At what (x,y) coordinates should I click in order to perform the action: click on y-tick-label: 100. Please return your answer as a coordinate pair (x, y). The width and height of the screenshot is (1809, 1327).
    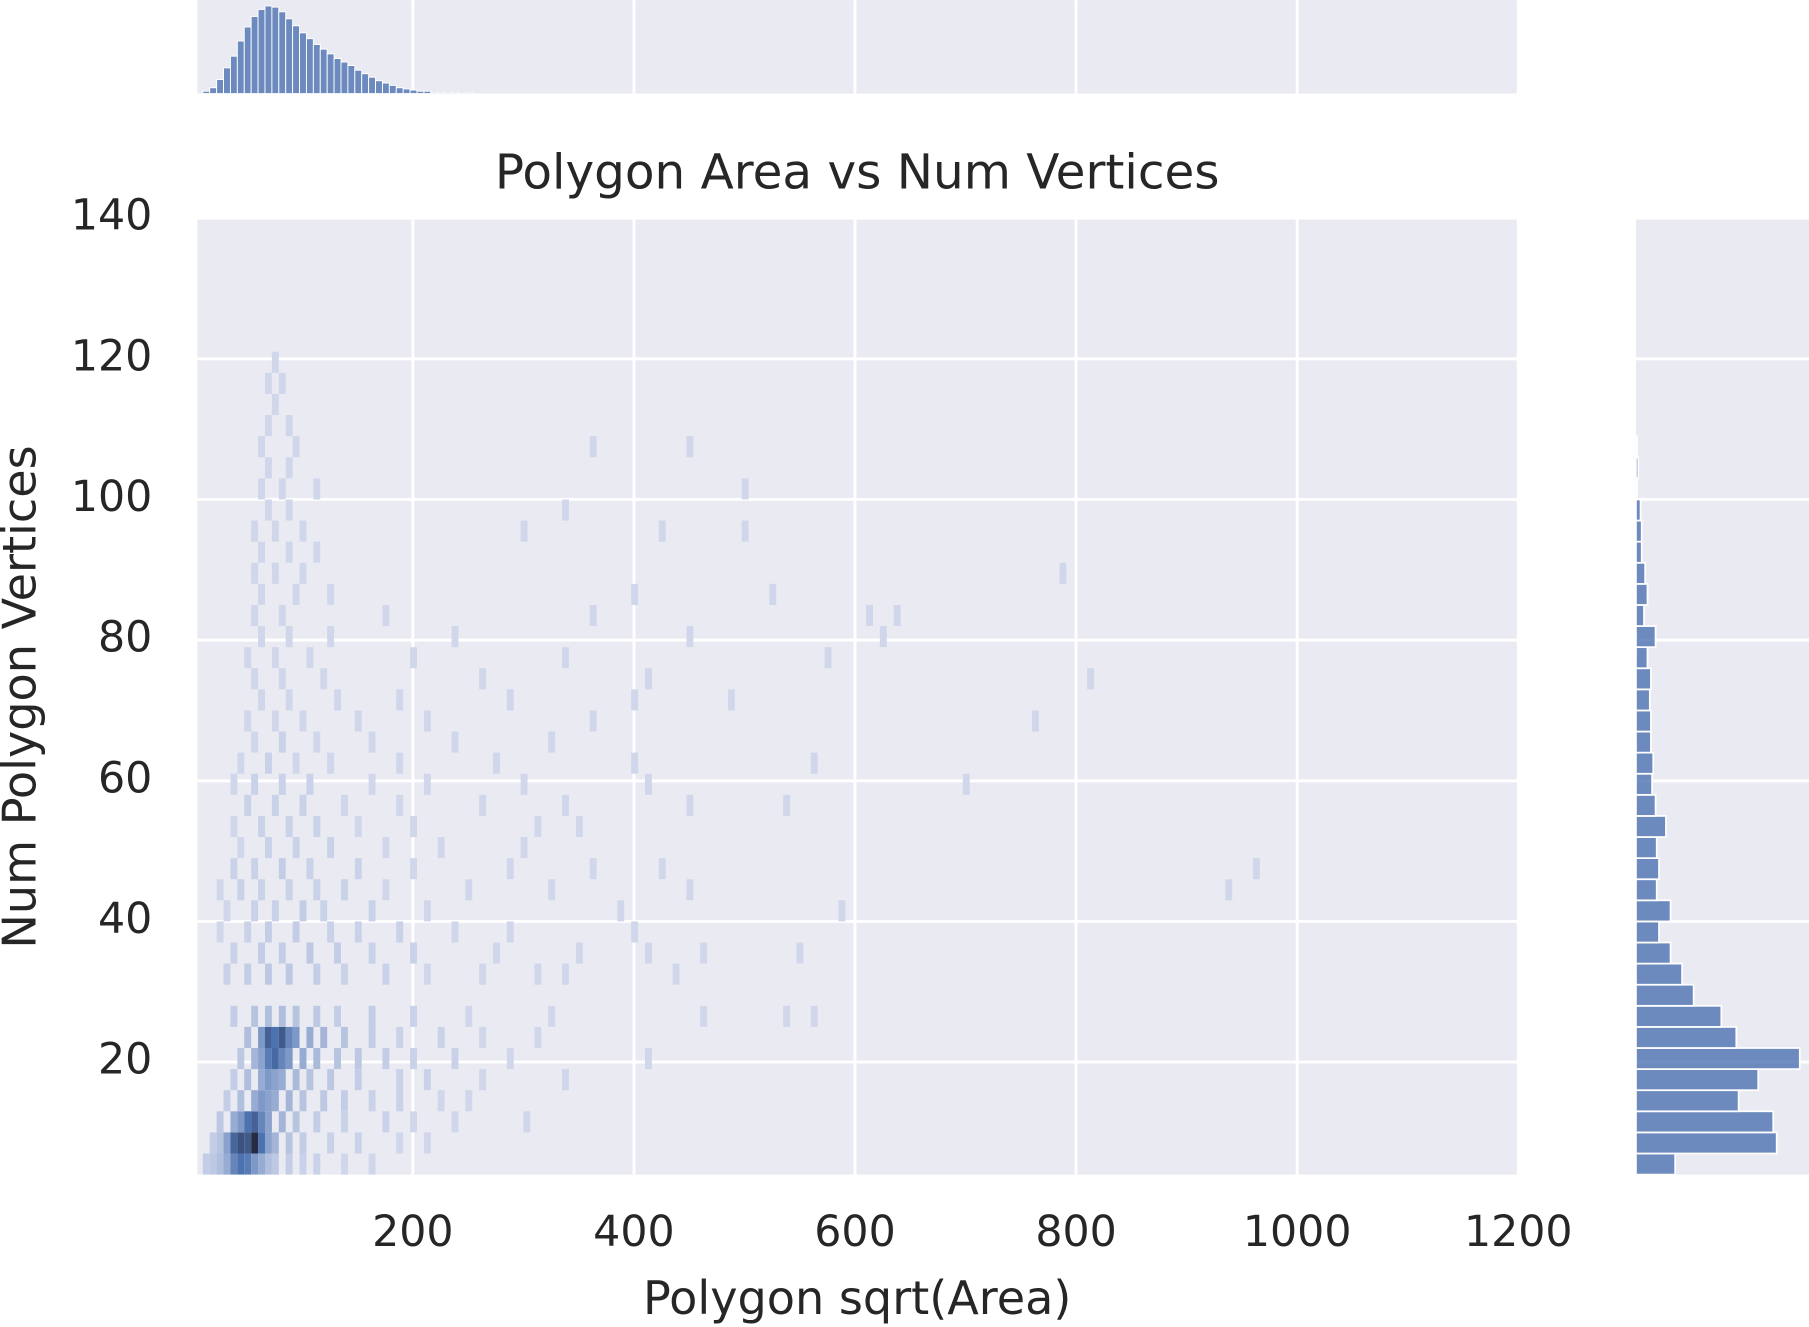
    Looking at the image, I should click on (111, 497).